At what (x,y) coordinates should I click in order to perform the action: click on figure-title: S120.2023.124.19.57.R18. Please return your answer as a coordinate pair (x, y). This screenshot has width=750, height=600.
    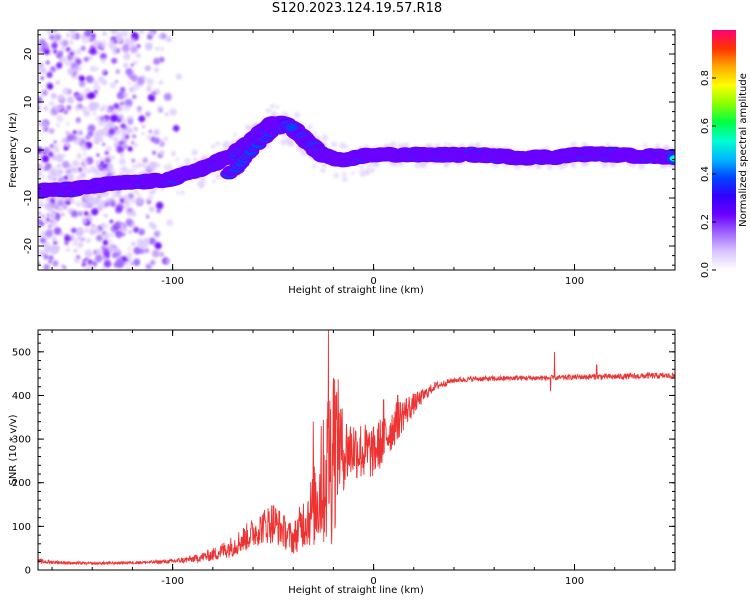
    Looking at the image, I should click on (357, 8).